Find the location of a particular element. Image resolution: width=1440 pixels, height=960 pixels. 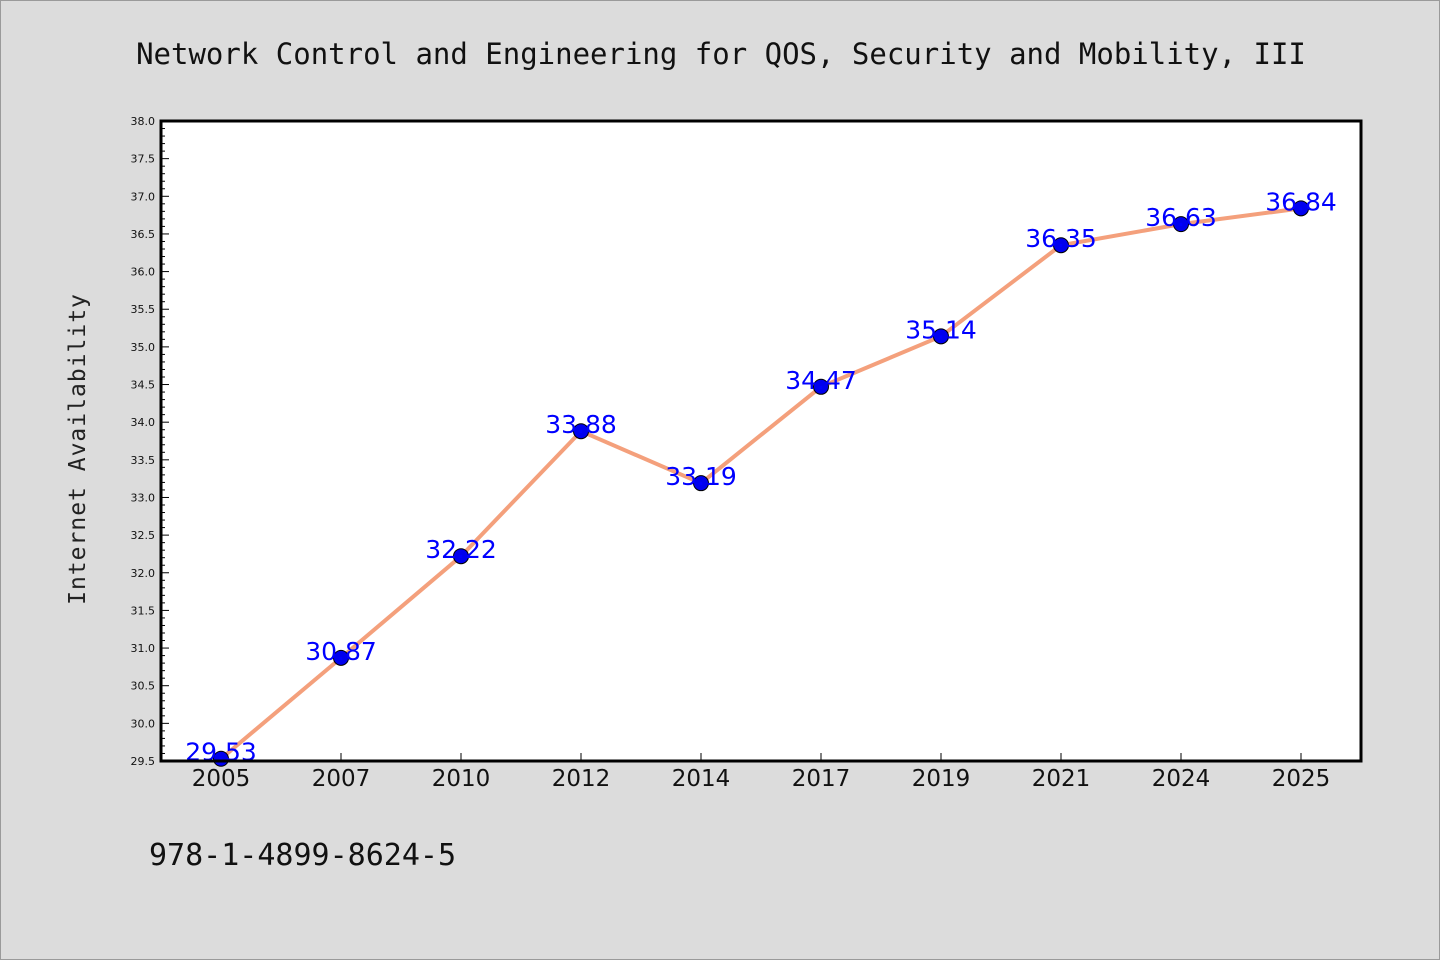

x-tick-label: 2007 is located at coordinates (341, 779).